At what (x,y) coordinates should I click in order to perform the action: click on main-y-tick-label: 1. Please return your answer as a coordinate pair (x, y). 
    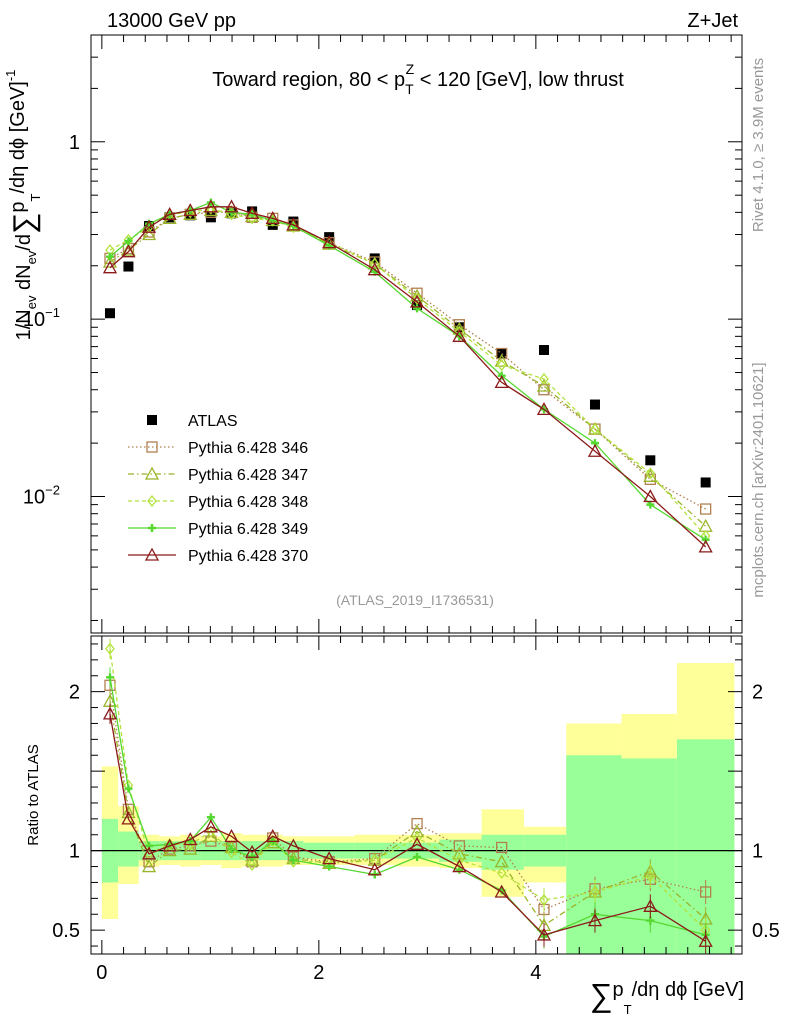
    Looking at the image, I should click on (74, 143).